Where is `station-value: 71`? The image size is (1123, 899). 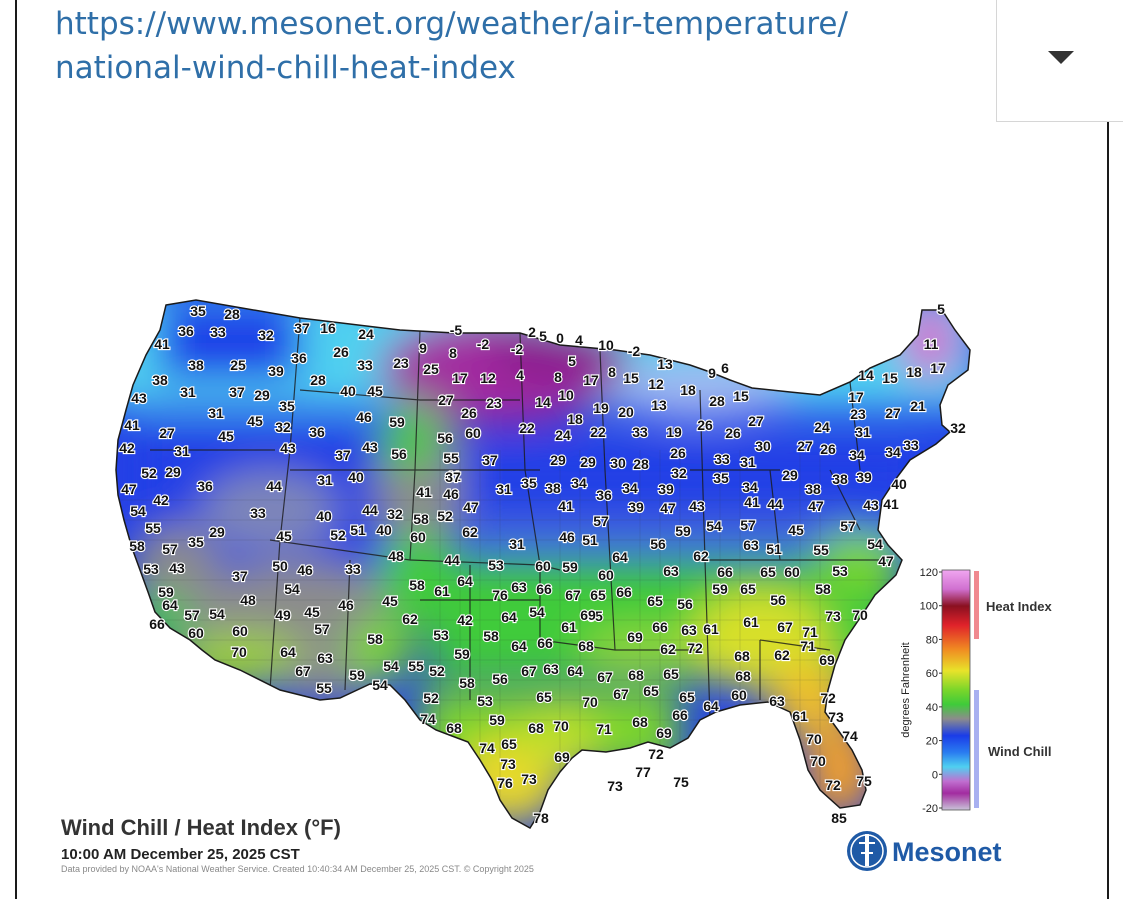 station-value: 71 is located at coordinates (604, 729).